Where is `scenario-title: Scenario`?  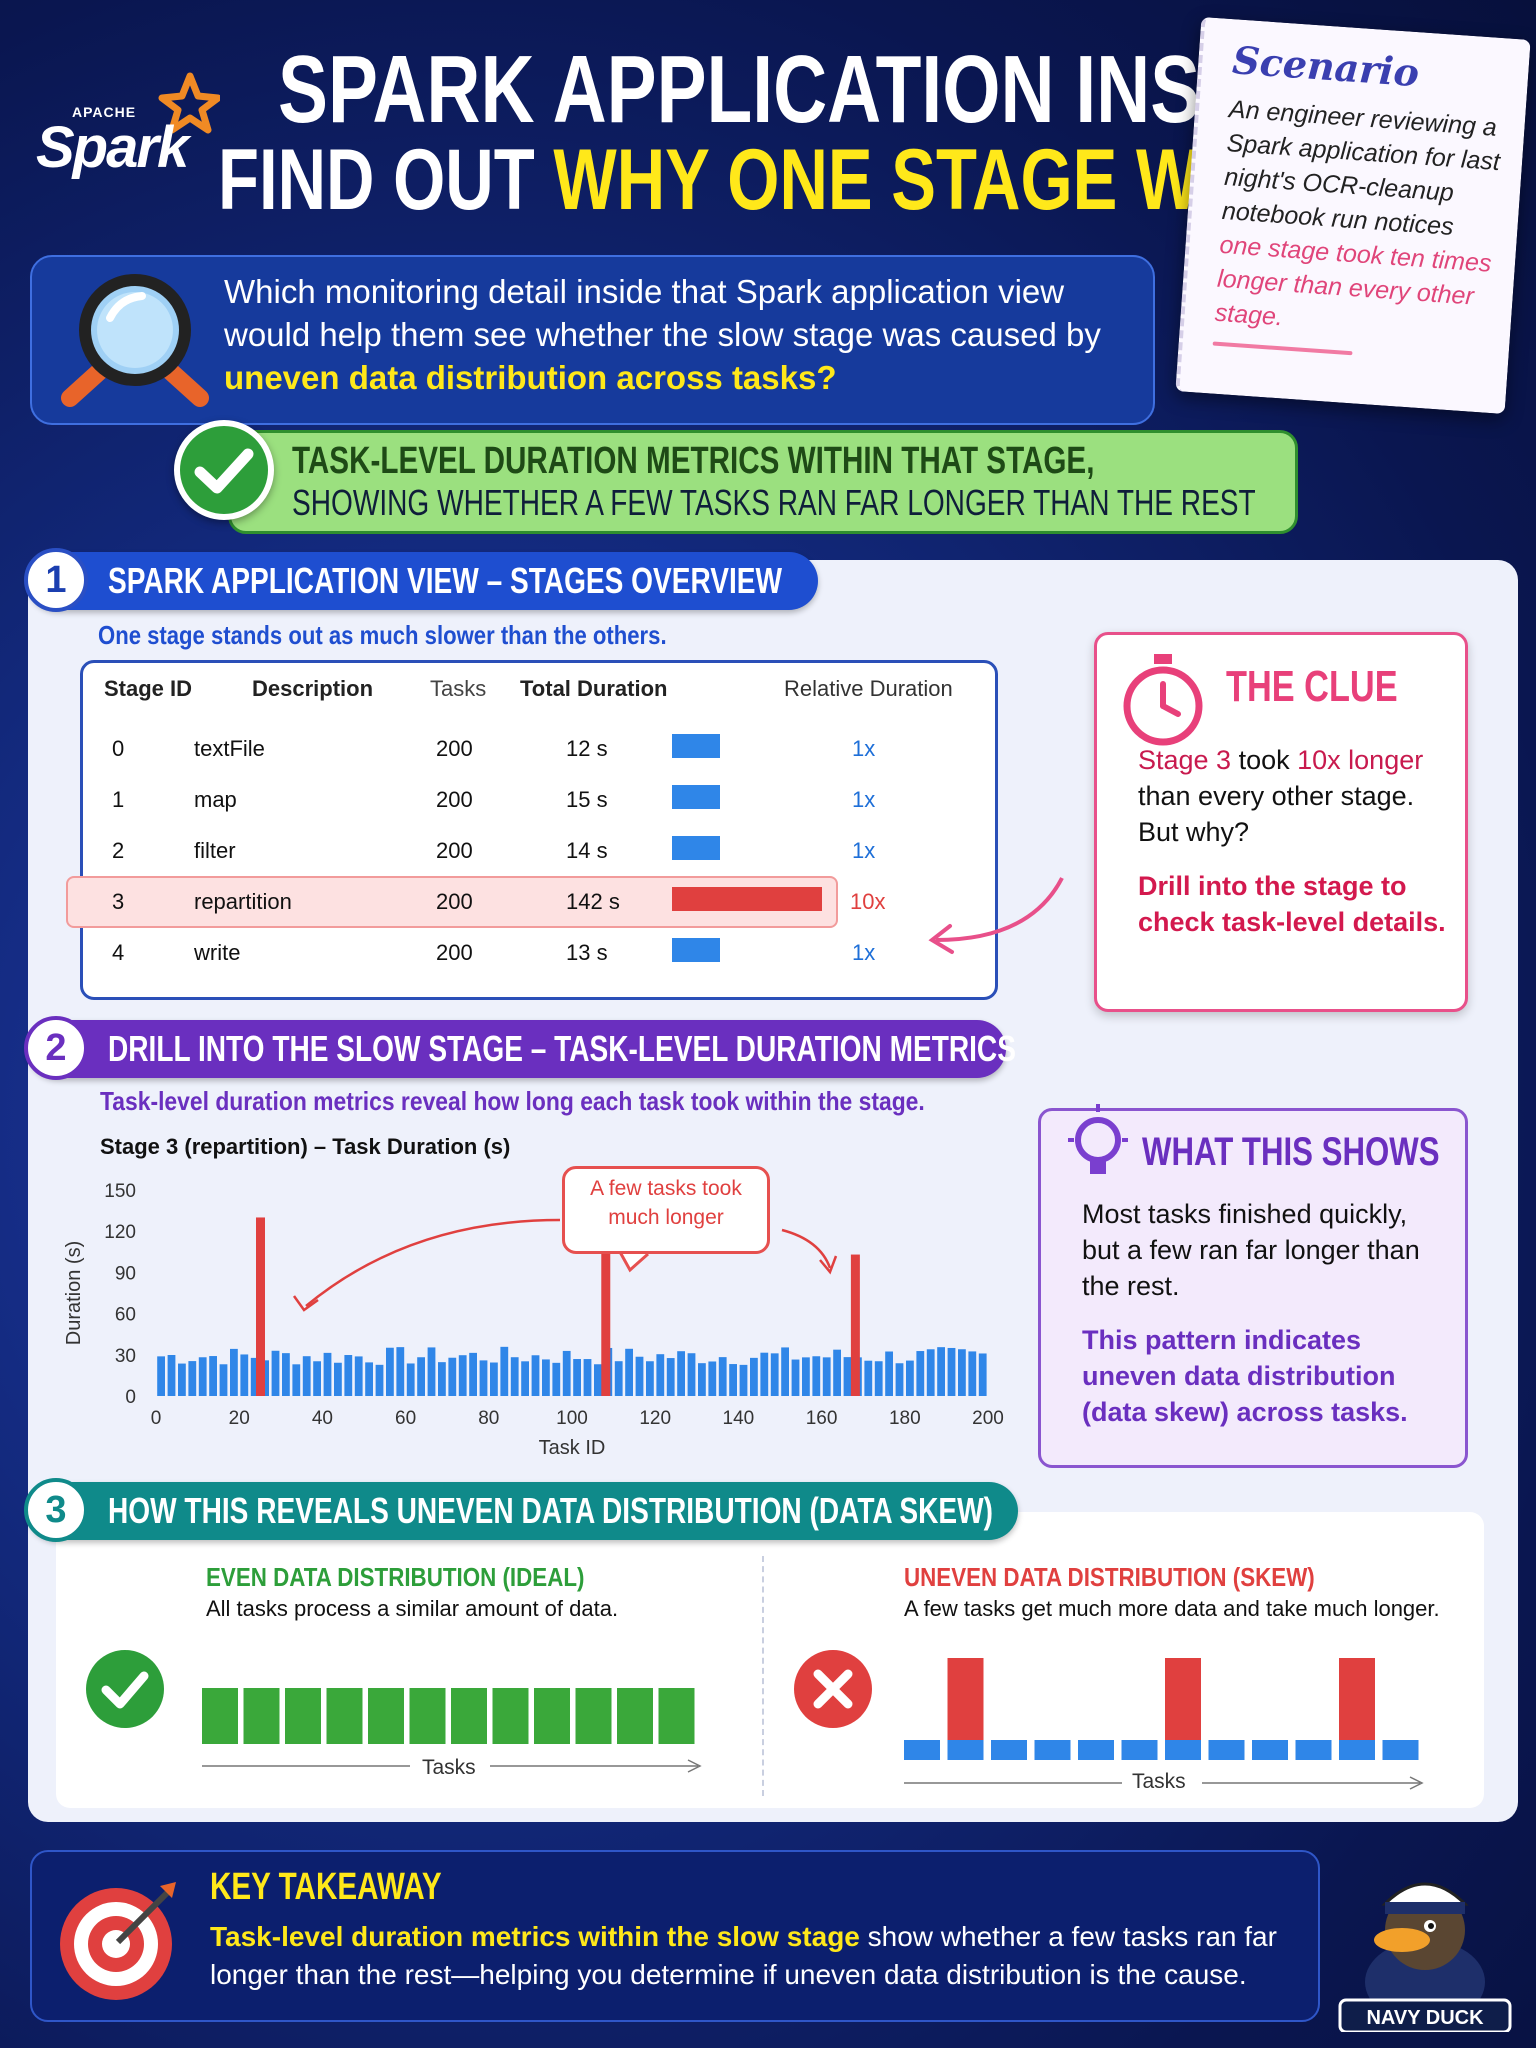 scenario-title: Scenario is located at coordinates (1326, 66).